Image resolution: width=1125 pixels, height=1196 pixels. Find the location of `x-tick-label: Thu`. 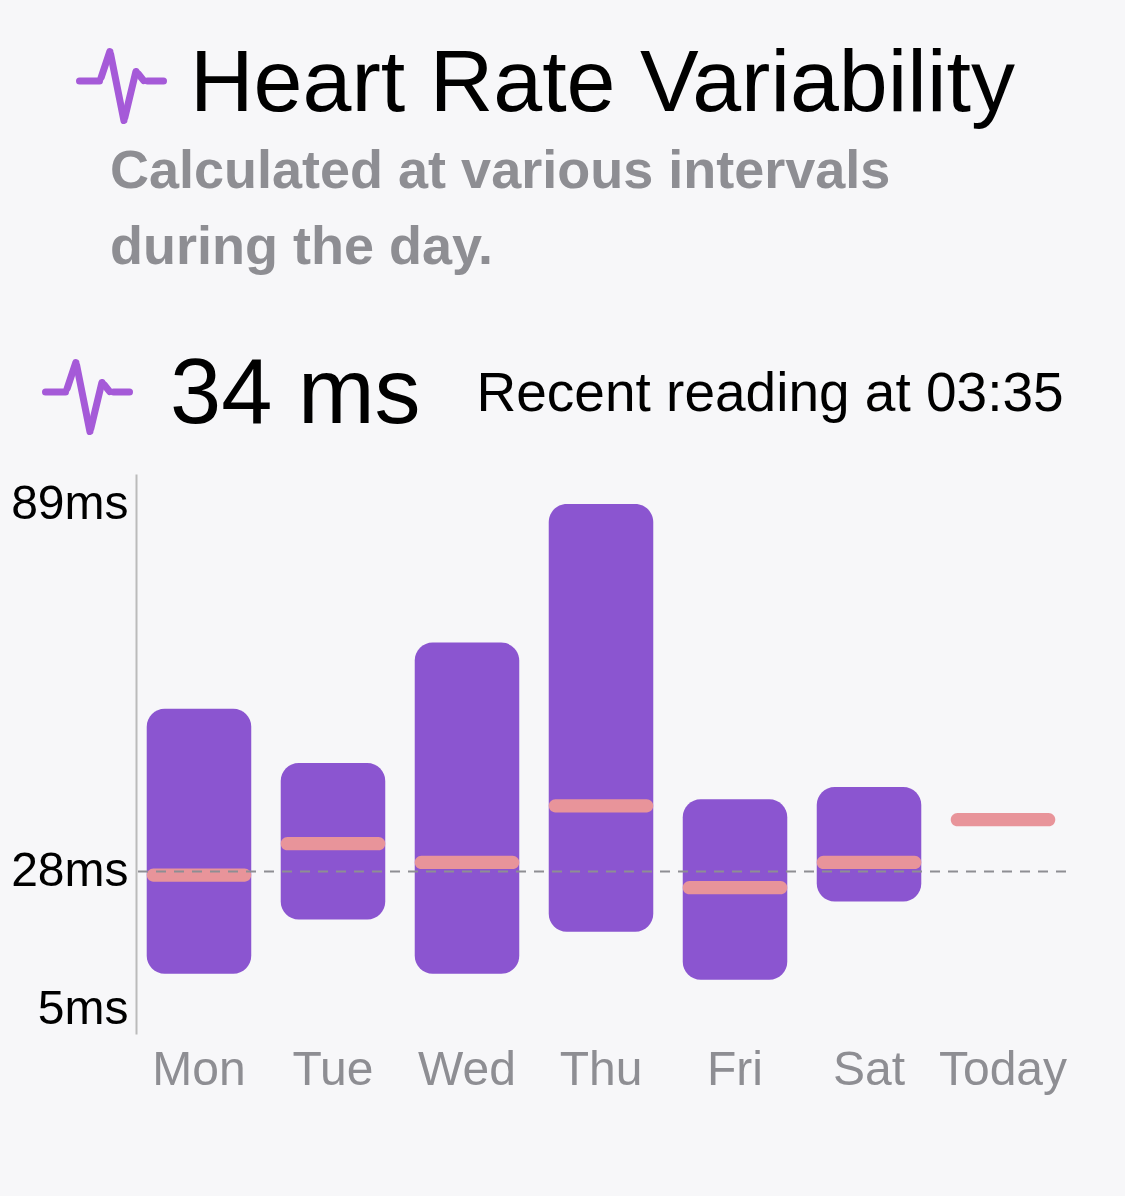

x-tick-label: Thu is located at coordinates (601, 1068).